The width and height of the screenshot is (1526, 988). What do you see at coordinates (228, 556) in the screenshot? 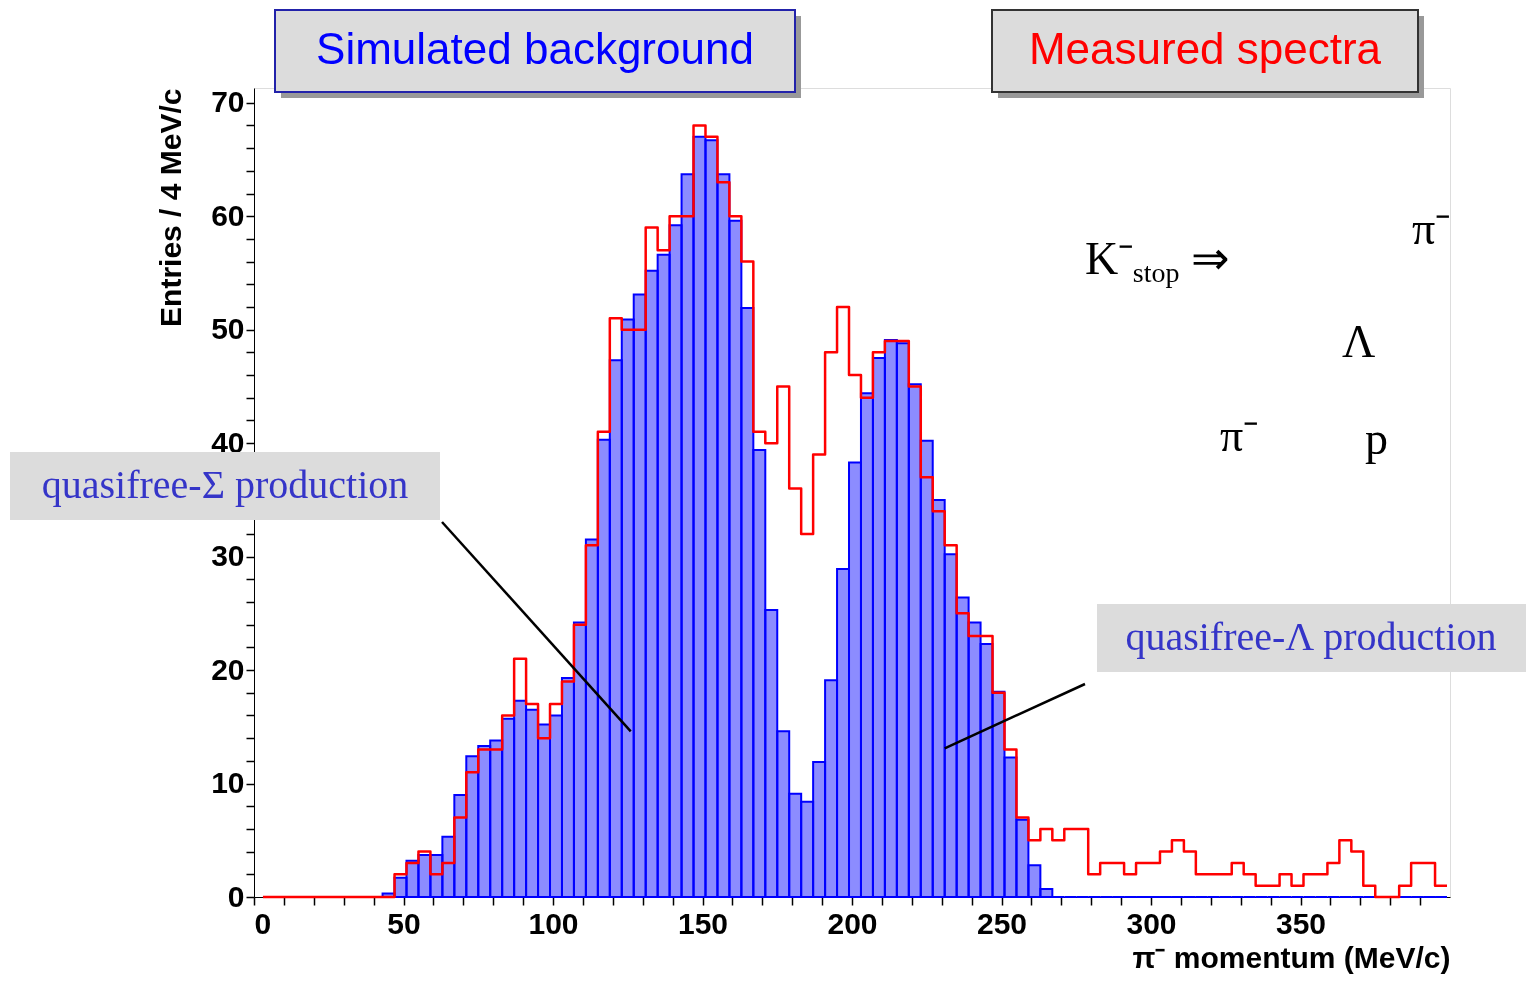
I see `y-tick-label: 30` at bounding box center [228, 556].